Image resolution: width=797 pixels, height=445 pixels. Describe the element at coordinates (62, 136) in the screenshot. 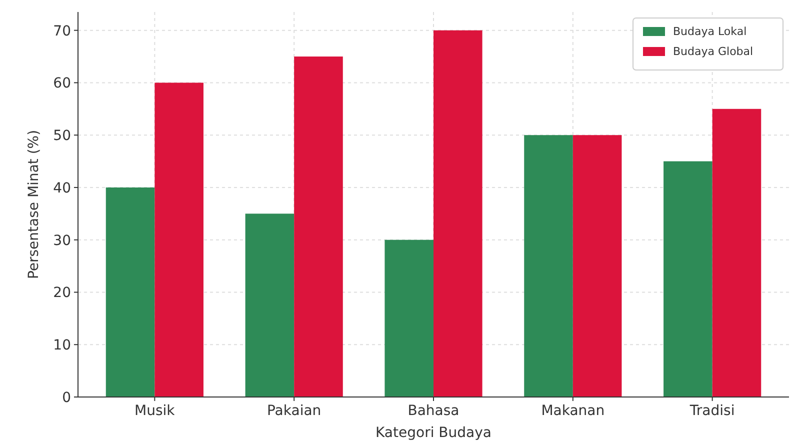

I see `y-tick-label: 50` at that location.